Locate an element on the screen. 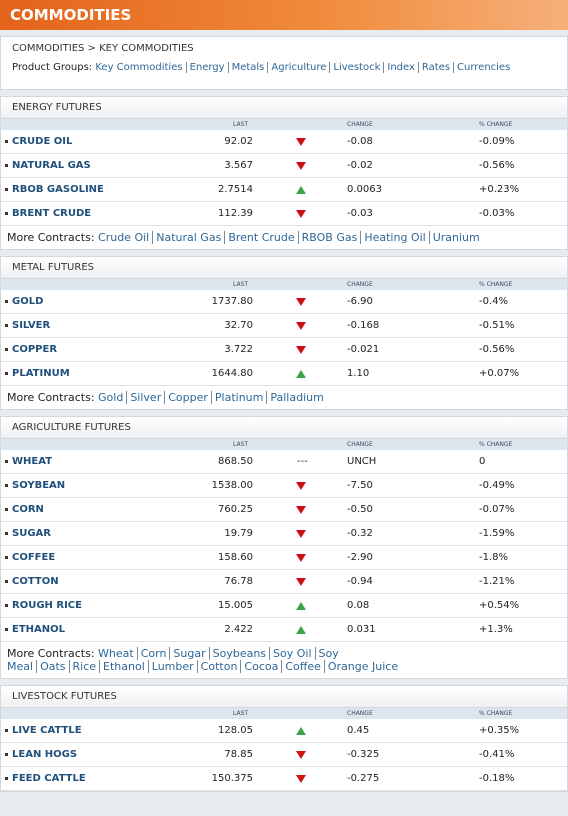 This screenshot has height=816, width=568. commodity-name: ETHANOL is located at coordinates (35, 629).